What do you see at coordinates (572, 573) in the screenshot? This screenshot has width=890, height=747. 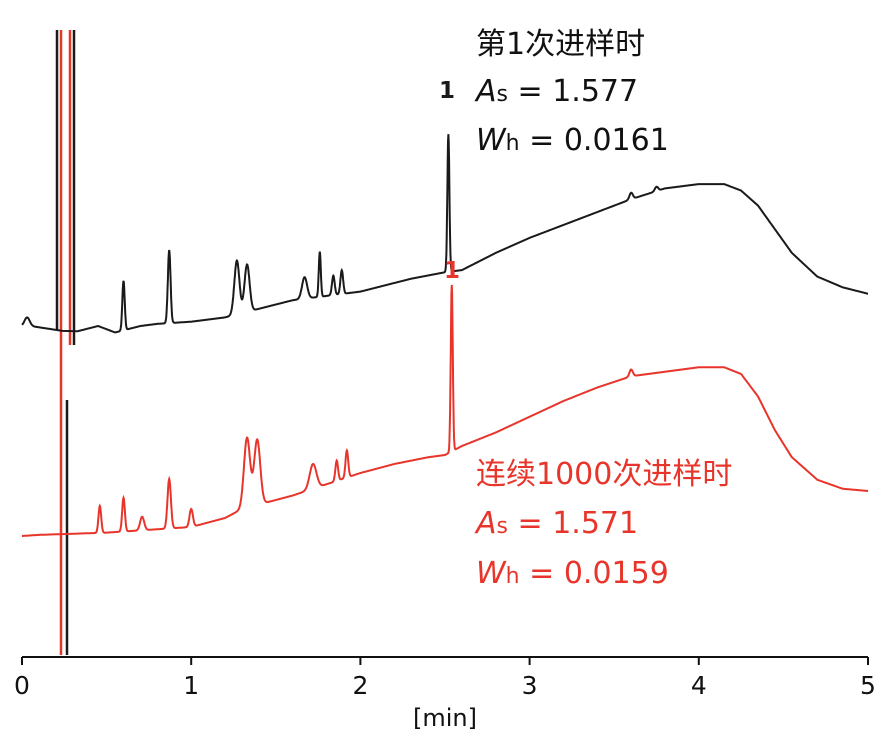 I see `annotation-halfwidth-red: Wh = 0.0159` at bounding box center [572, 573].